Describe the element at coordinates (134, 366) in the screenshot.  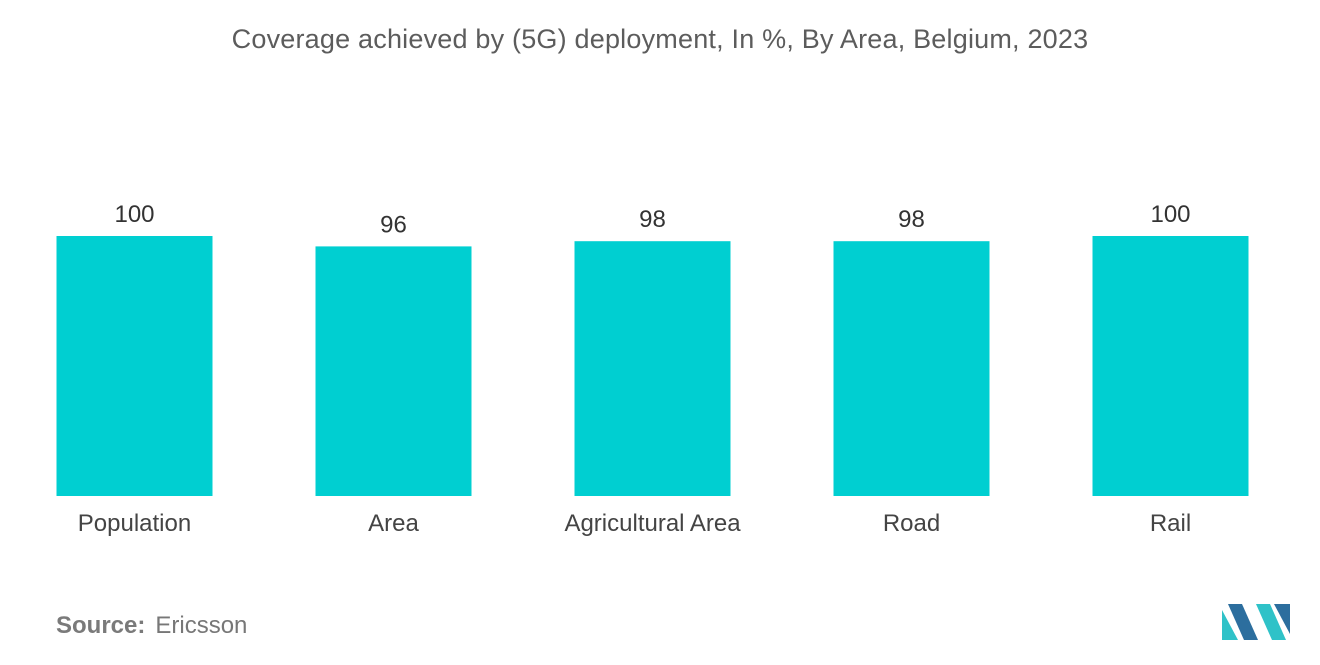
I see `bar-population` at that location.